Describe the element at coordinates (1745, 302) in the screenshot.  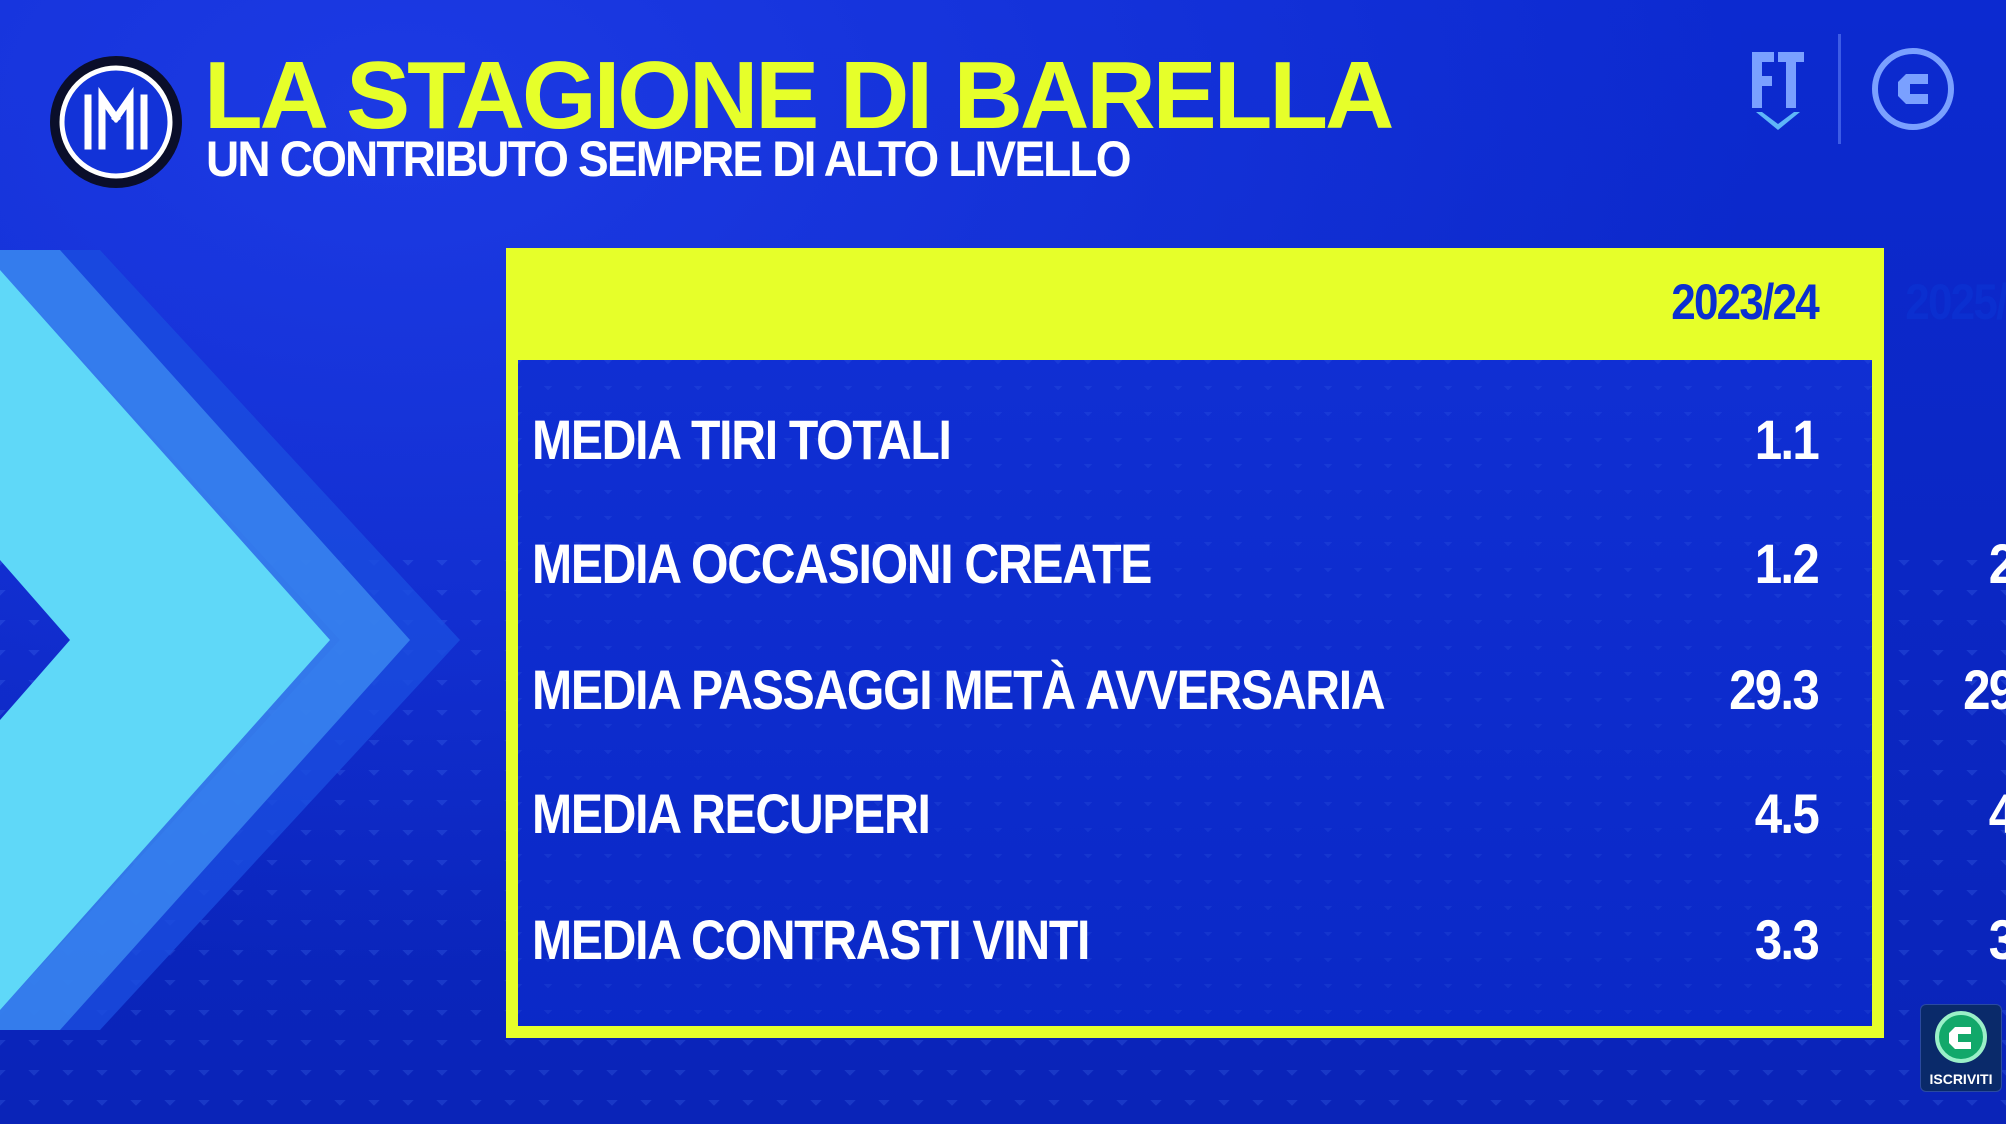
I see `column-header-season-1: 2023/24` at that location.